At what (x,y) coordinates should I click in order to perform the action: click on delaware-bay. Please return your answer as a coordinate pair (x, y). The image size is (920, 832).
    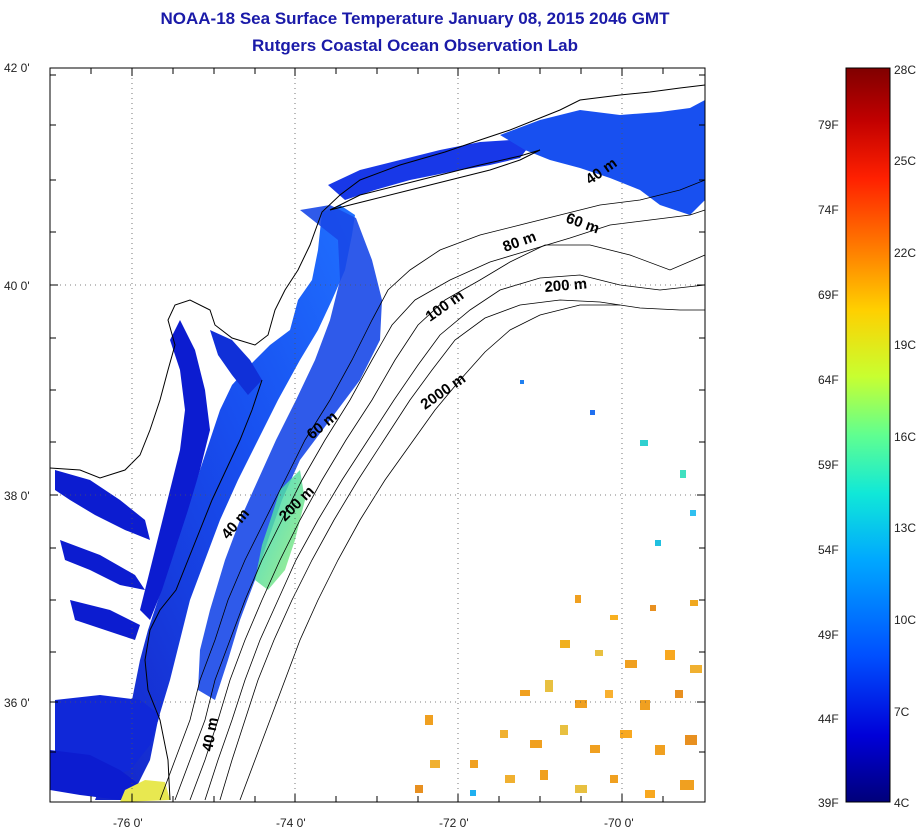
    Looking at the image, I should click on (236, 362).